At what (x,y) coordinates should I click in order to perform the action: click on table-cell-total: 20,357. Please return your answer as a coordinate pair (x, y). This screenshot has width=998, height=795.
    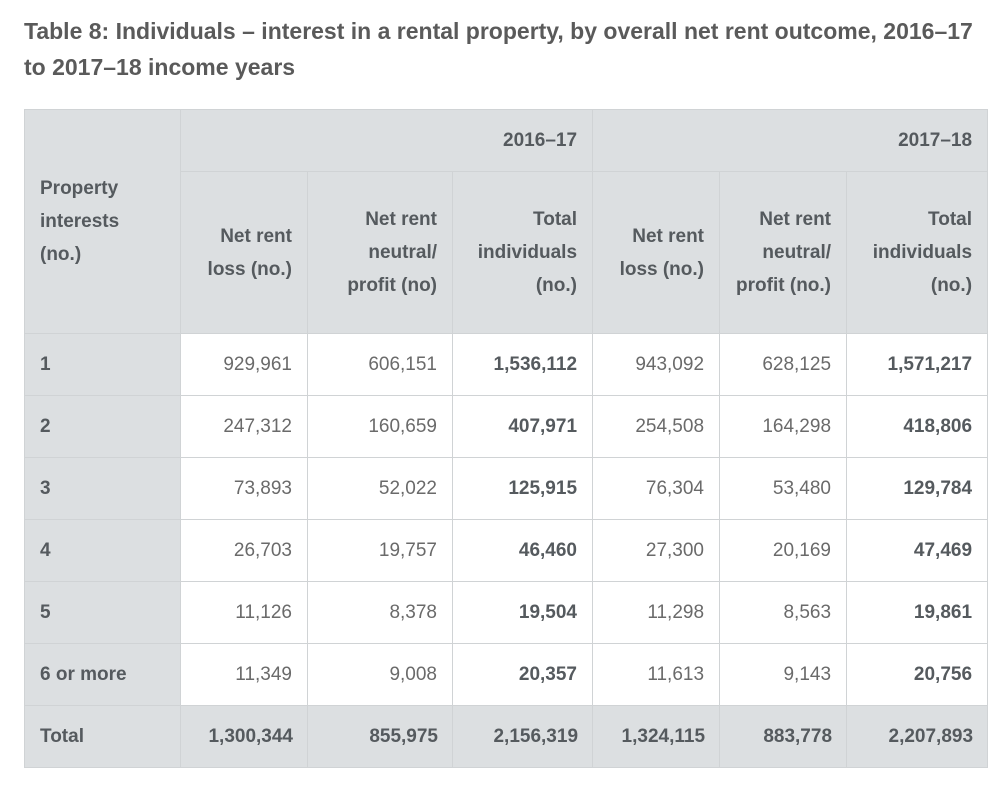
    Looking at the image, I should click on (522, 674).